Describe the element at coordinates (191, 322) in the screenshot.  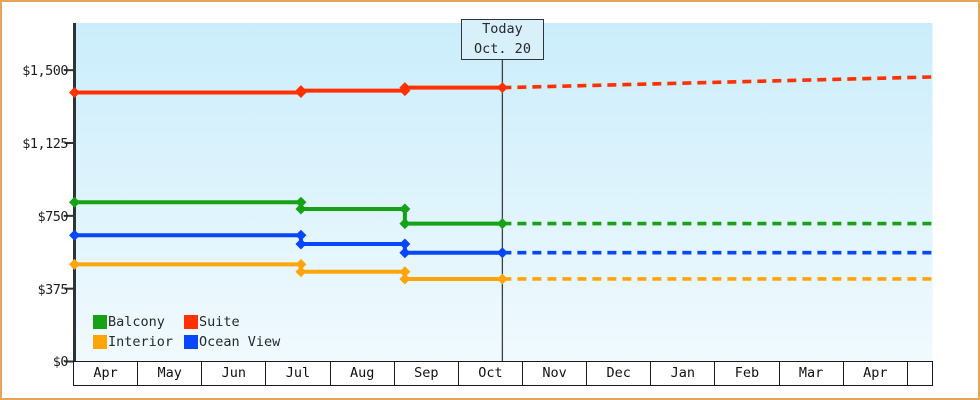
I see `suite-color-swatch` at that location.